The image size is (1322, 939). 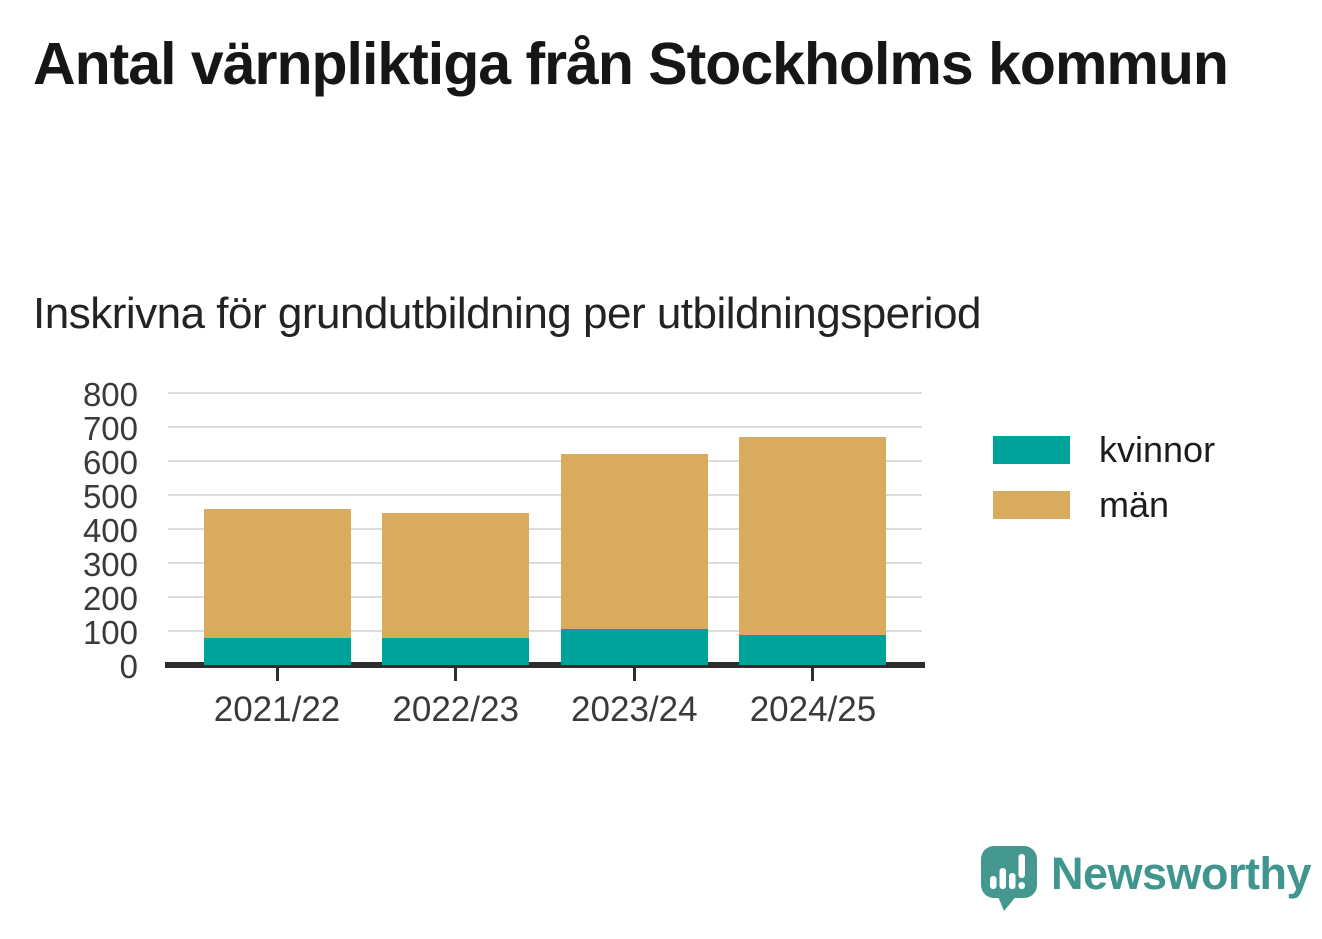 I want to click on x-tick-label: 2023/24, so click(x=634, y=709).